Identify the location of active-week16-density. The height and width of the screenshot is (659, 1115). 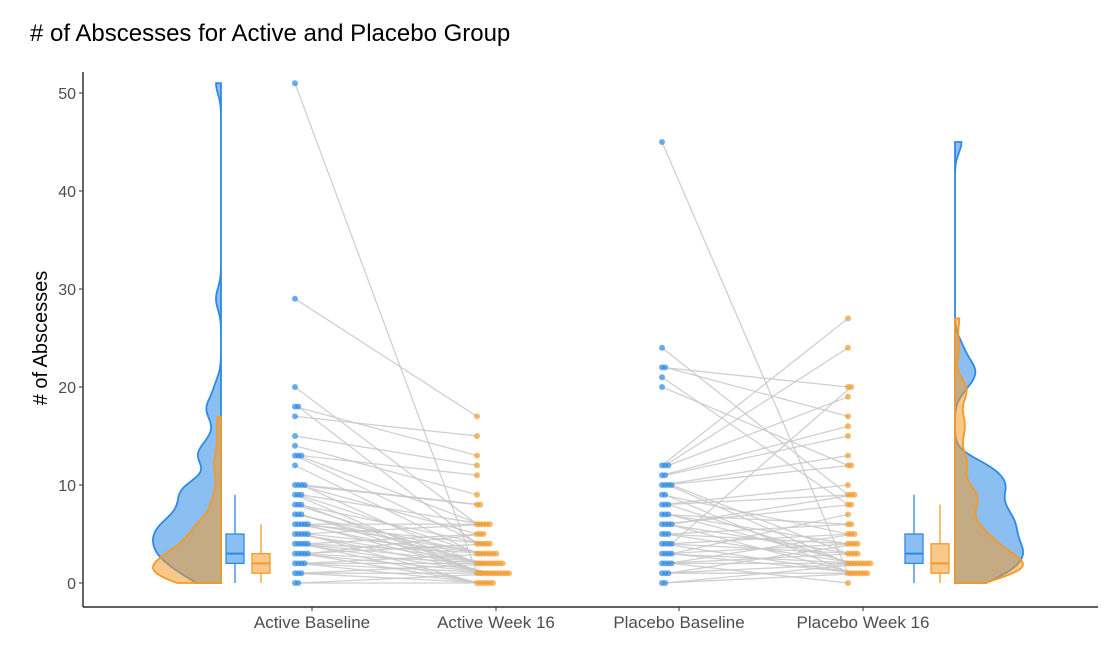
(187, 499).